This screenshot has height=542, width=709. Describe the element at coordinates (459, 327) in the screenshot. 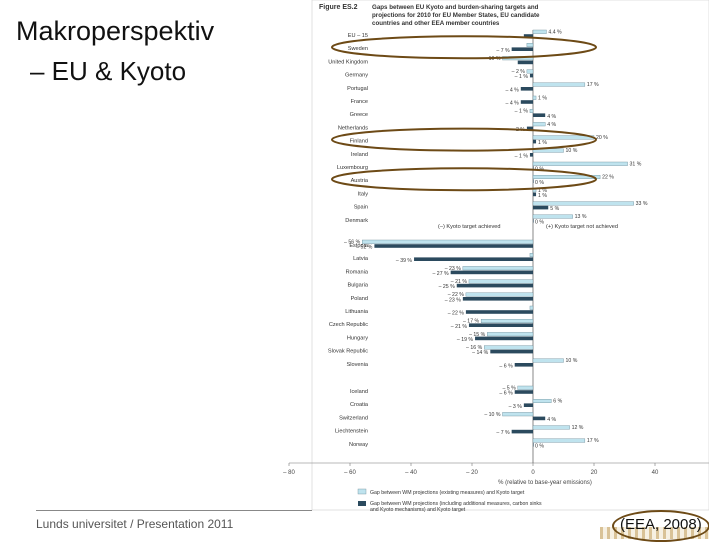

I see `data-label-wam: – 21 %` at that location.